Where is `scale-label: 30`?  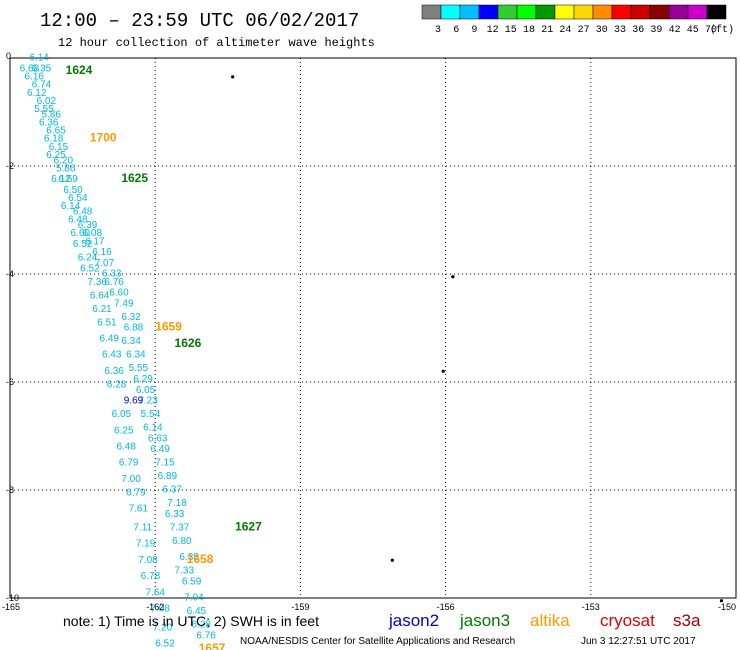 scale-label: 30 is located at coordinates (602, 30).